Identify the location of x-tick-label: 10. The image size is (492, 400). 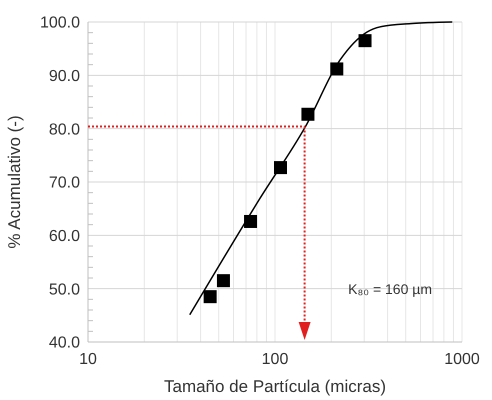
(88, 359).